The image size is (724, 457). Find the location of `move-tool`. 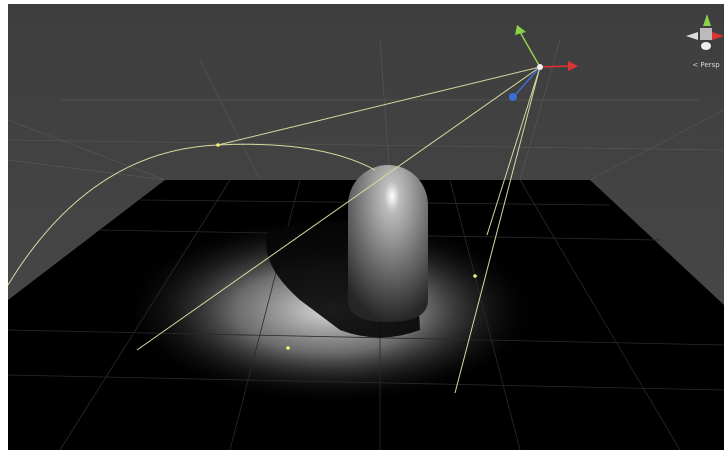

move-tool is located at coordinates (543, 63).